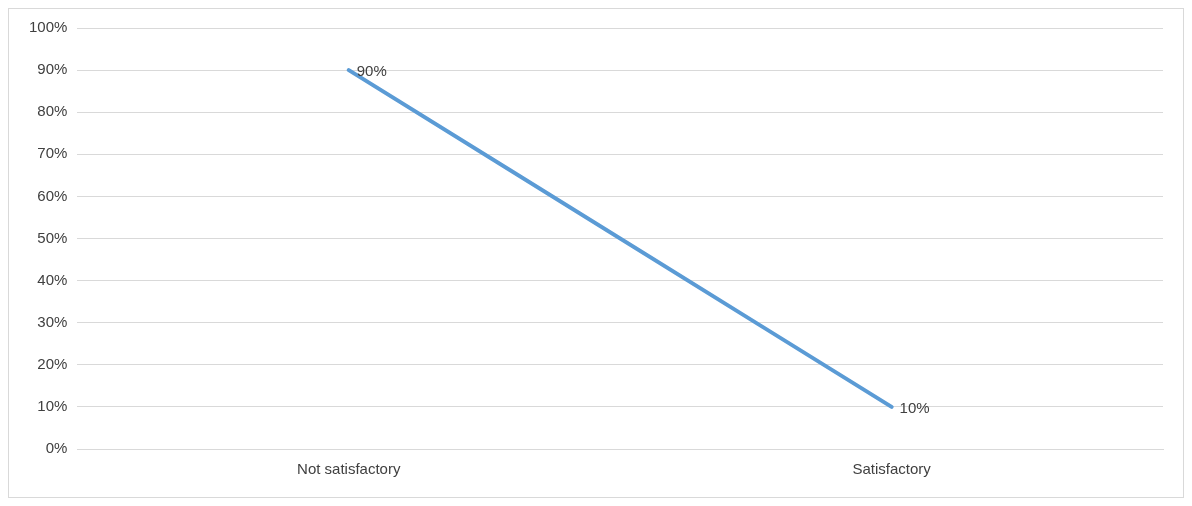 This screenshot has height=506, width=1192. I want to click on y-tick-label: 50%, so click(52, 237).